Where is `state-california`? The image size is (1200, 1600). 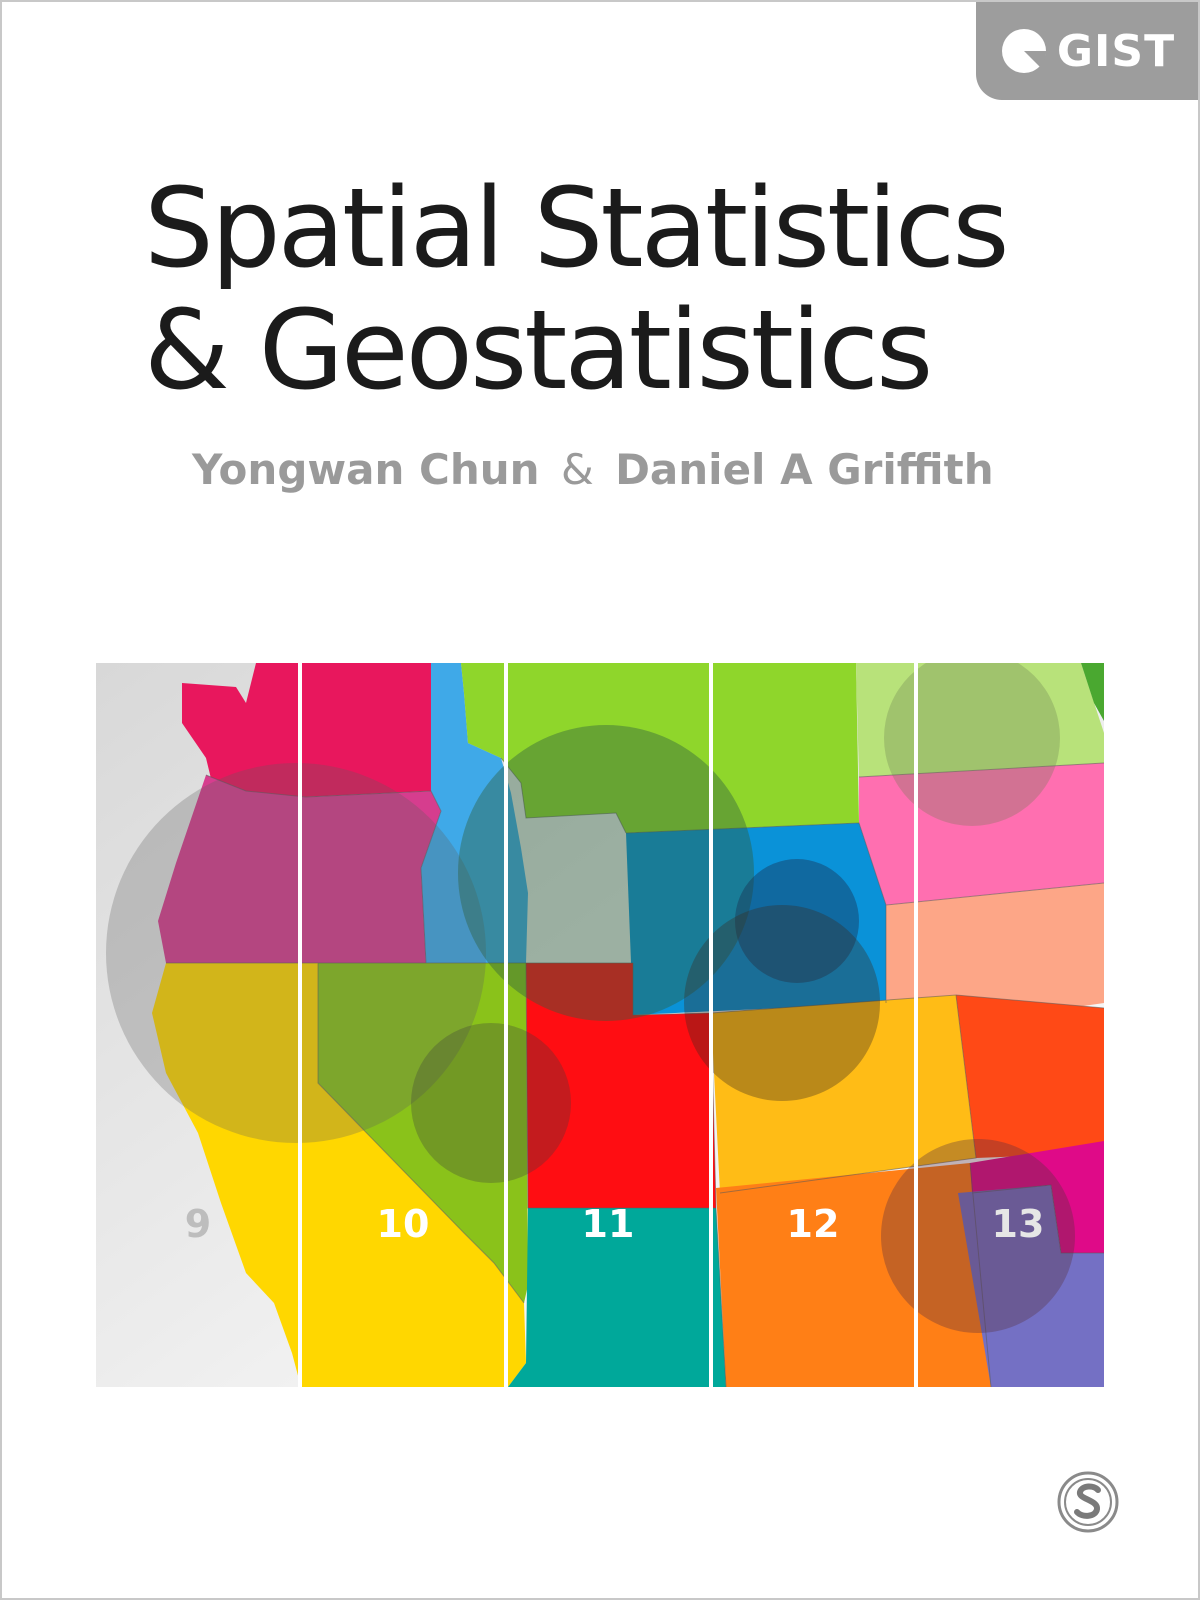
state-california is located at coordinates (339, 1175).